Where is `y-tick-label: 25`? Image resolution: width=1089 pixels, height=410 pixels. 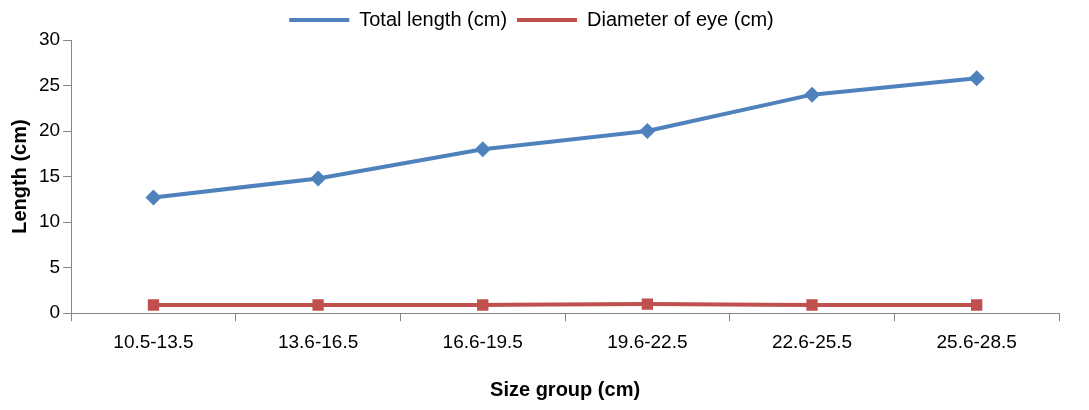
y-tick-label: 25 is located at coordinates (49, 84).